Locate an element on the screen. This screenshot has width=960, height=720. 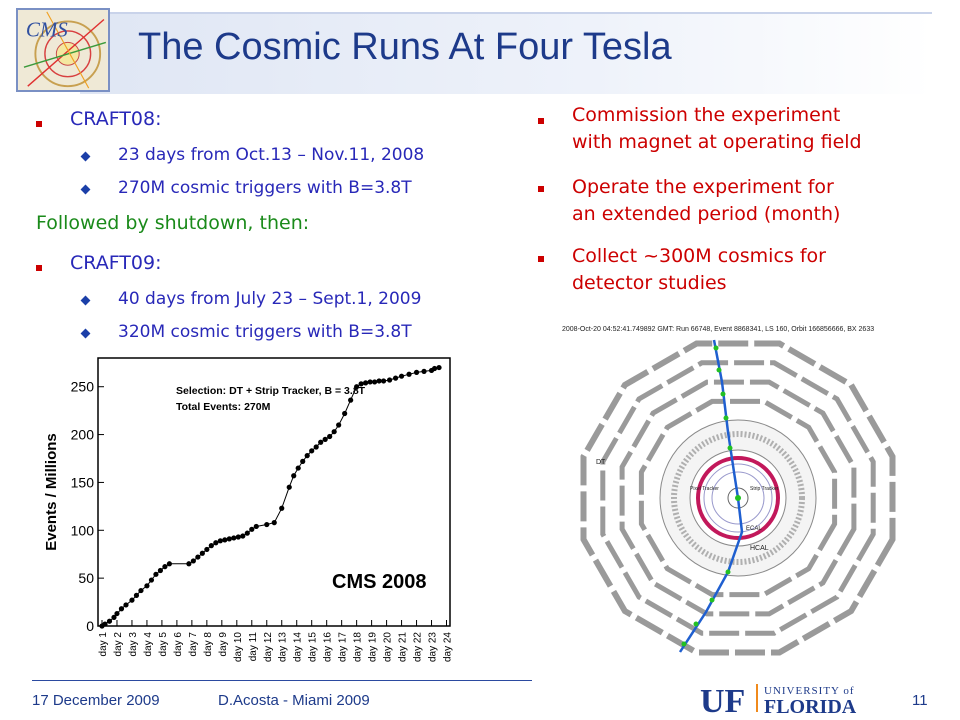
chart-annotation-selection: Selection: DT + Strip Tracker, B = 3.8T is located at coordinates (271, 391).